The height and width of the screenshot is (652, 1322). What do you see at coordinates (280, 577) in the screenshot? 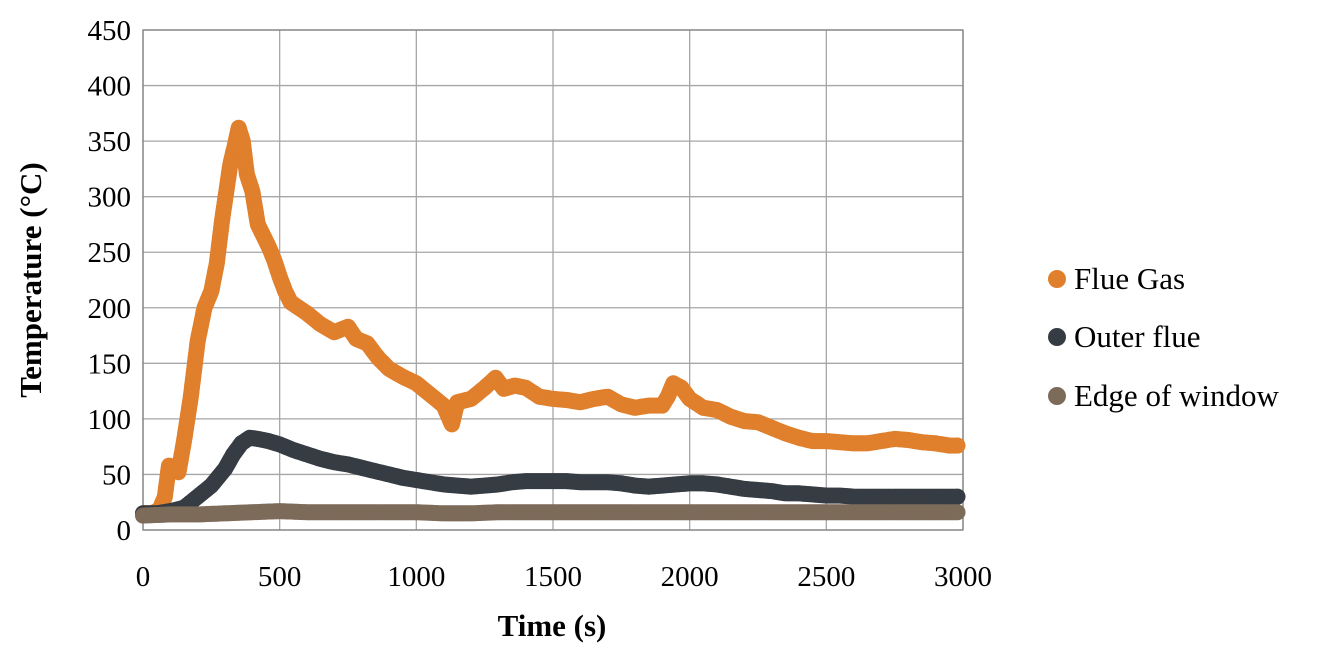
I see `x-tick-label: 500` at bounding box center [280, 577].